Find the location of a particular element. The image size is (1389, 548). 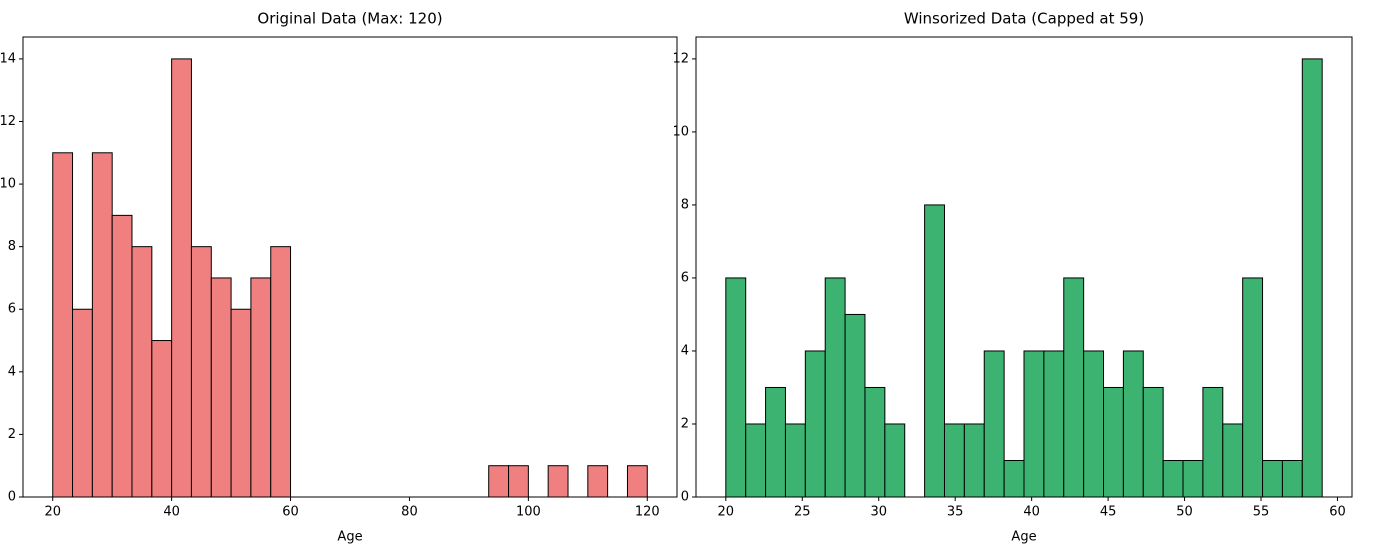

x-tick-label: 120 is located at coordinates (647, 512).